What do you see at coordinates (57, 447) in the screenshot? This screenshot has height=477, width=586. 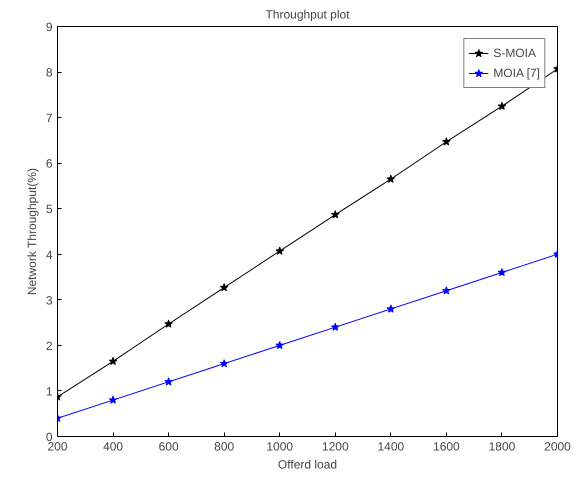 I see `x-tick-label: 200` at bounding box center [57, 447].